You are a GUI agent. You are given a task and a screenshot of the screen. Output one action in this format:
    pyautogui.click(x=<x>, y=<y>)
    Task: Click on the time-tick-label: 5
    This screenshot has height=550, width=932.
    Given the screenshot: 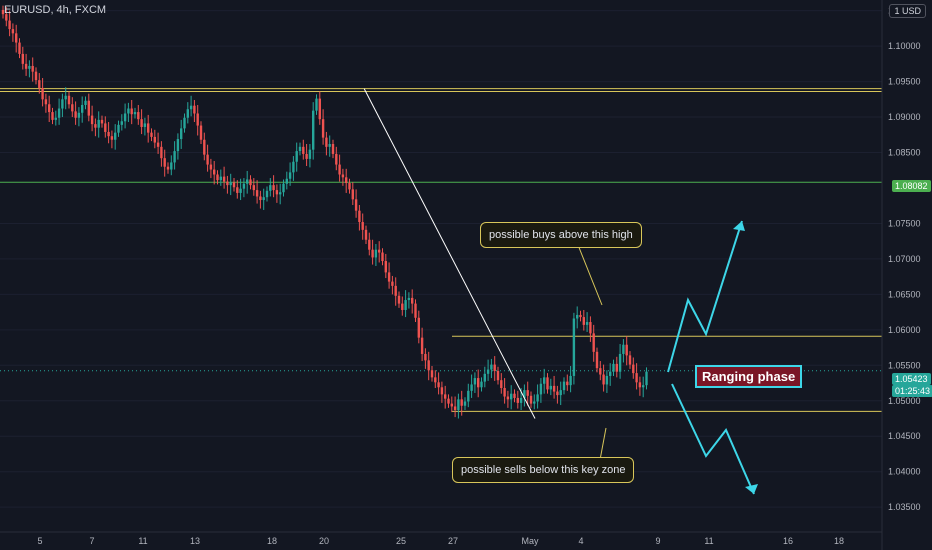 What is the action you would take?
    pyautogui.click(x=39, y=541)
    